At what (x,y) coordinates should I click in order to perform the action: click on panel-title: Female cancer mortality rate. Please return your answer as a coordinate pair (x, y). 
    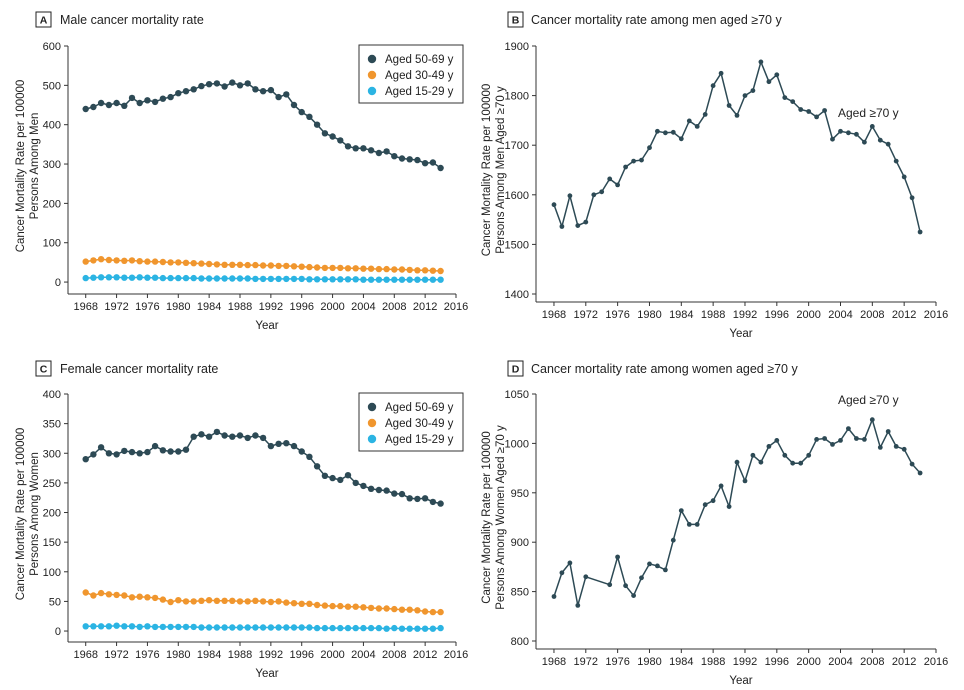
    Looking at the image, I should click on (139, 369).